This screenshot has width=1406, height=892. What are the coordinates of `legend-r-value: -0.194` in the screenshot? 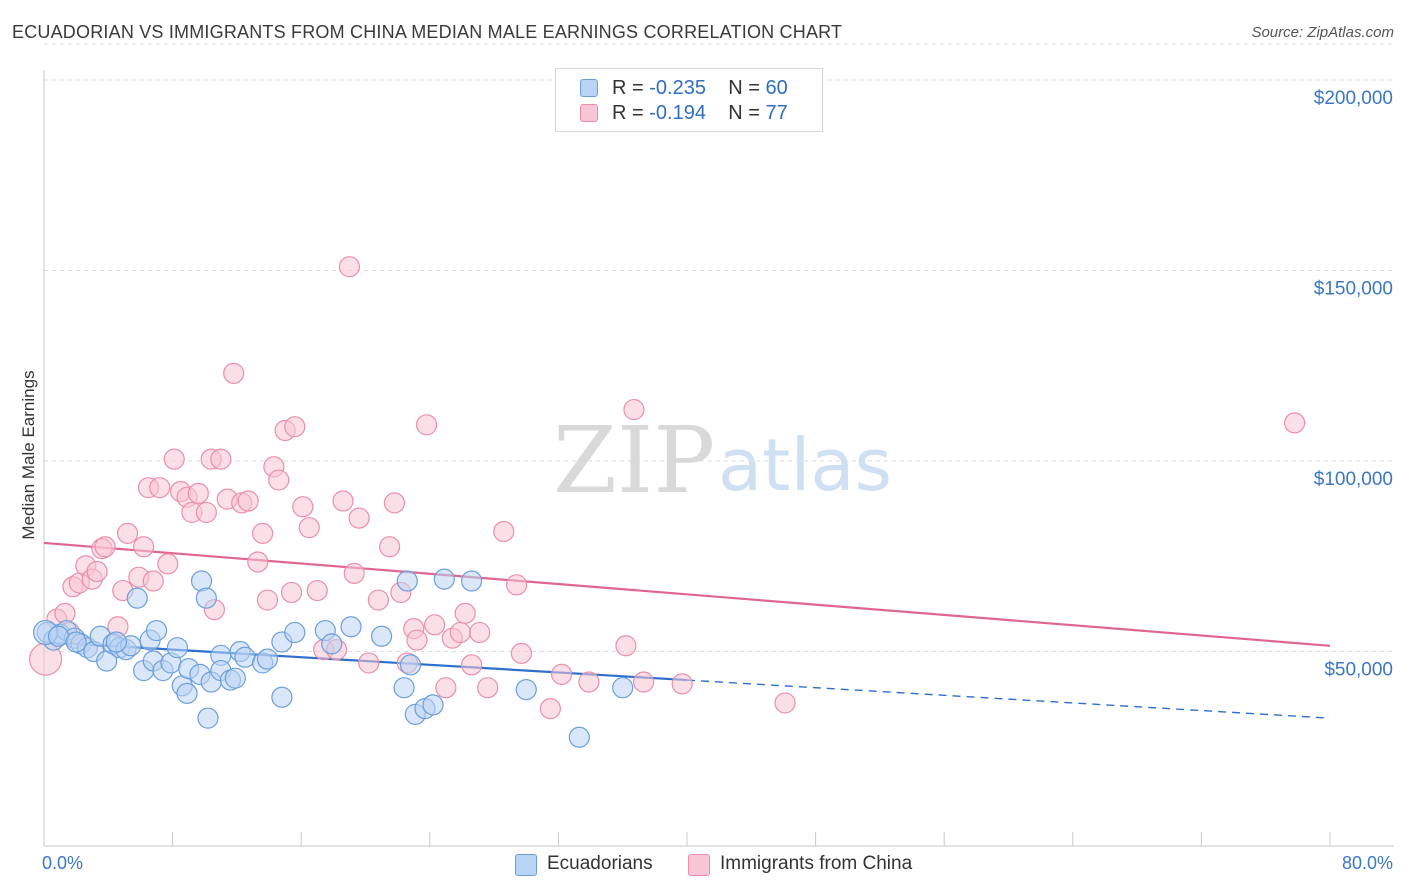 It's located at (677, 113).